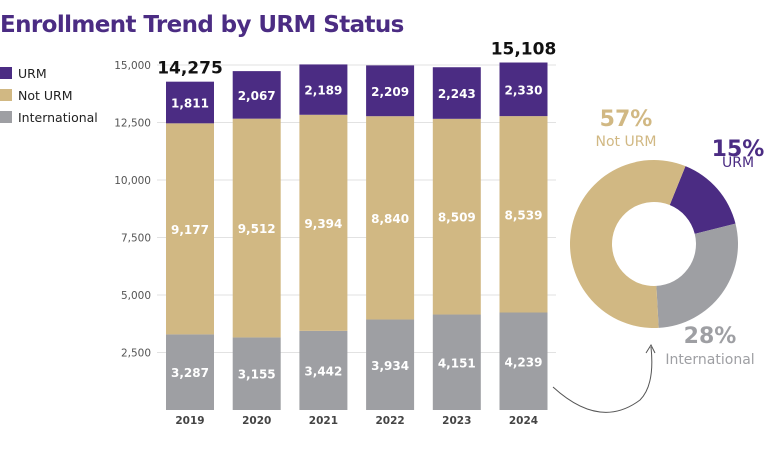 Image resolution: width=768 pixels, height=449 pixels. I want to click on donut-name-label: URM, so click(738, 163).